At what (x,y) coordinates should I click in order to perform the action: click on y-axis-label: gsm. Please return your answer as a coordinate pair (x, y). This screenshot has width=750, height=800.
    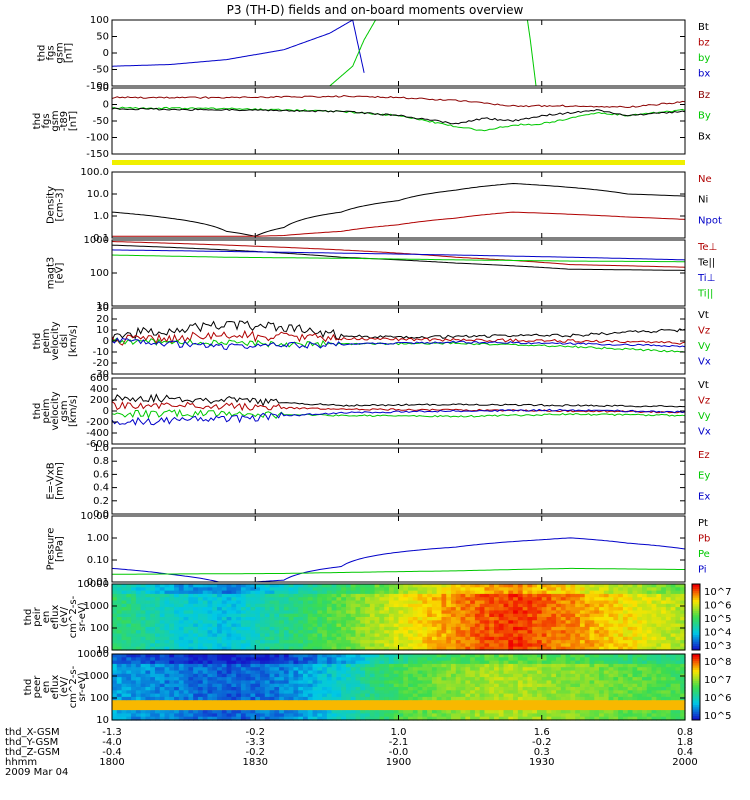
    Looking at the image, I should click on (60, 52).